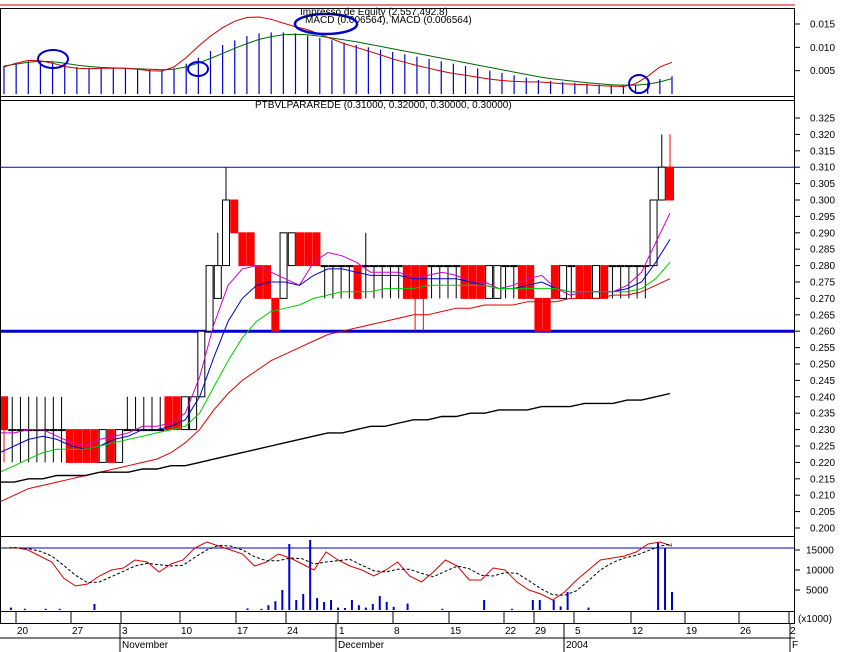 The height and width of the screenshot is (652, 843). What do you see at coordinates (822, 184) in the screenshot?
I see `price-tick-label: 0.305` at bounding box center [822, 184].